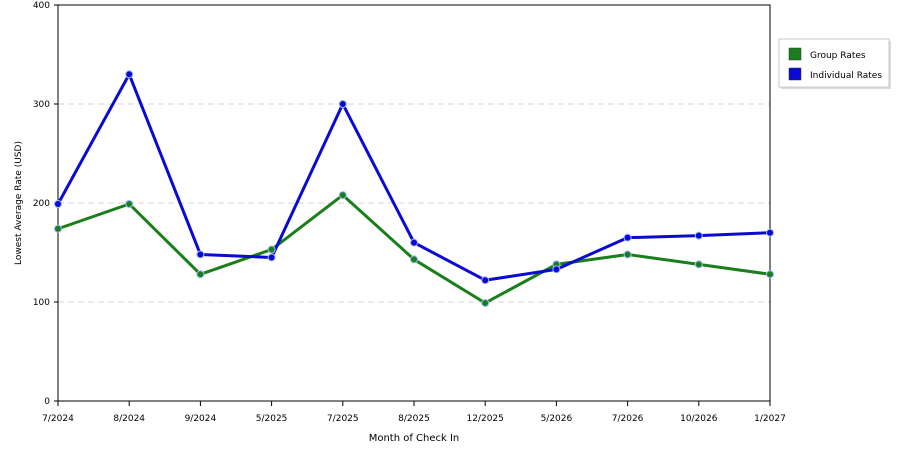 This screenshot has height=454, width=900. I want to click on x-tick-label: 12/2025, so click(485, 419).